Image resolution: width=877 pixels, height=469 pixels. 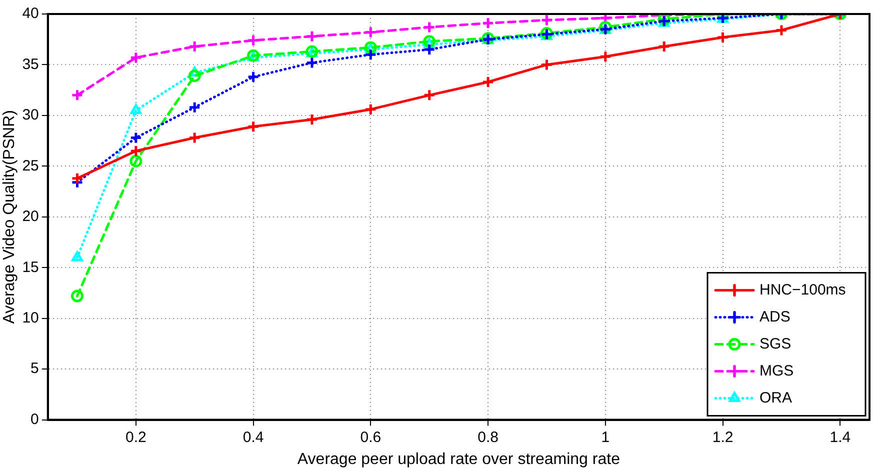 I want to click on x-tick-label: 1.4, so click(x=840, y=437).